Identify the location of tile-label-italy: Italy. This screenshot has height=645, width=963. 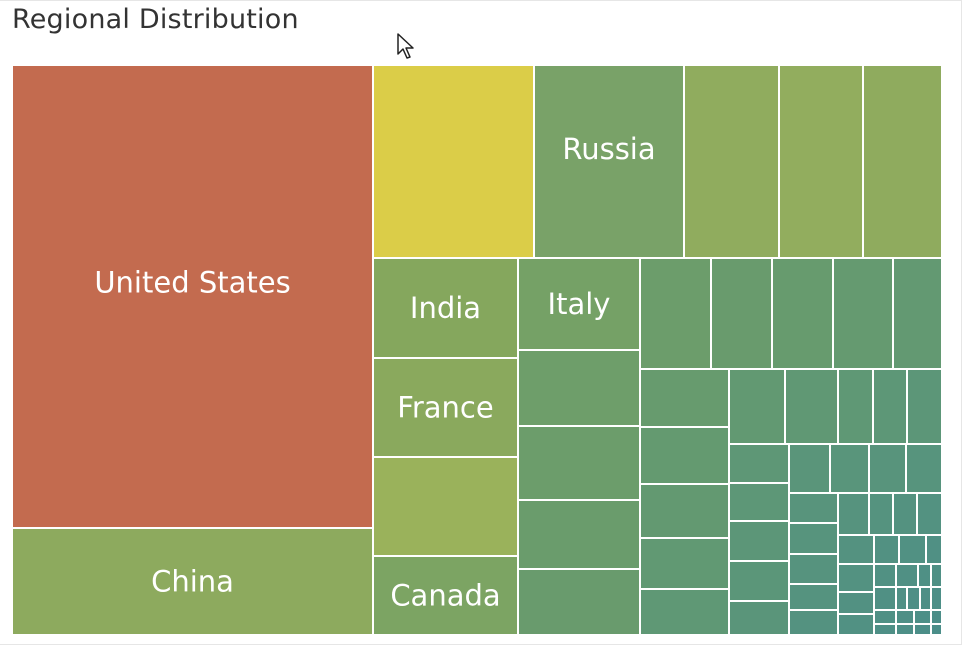
(579, 304).